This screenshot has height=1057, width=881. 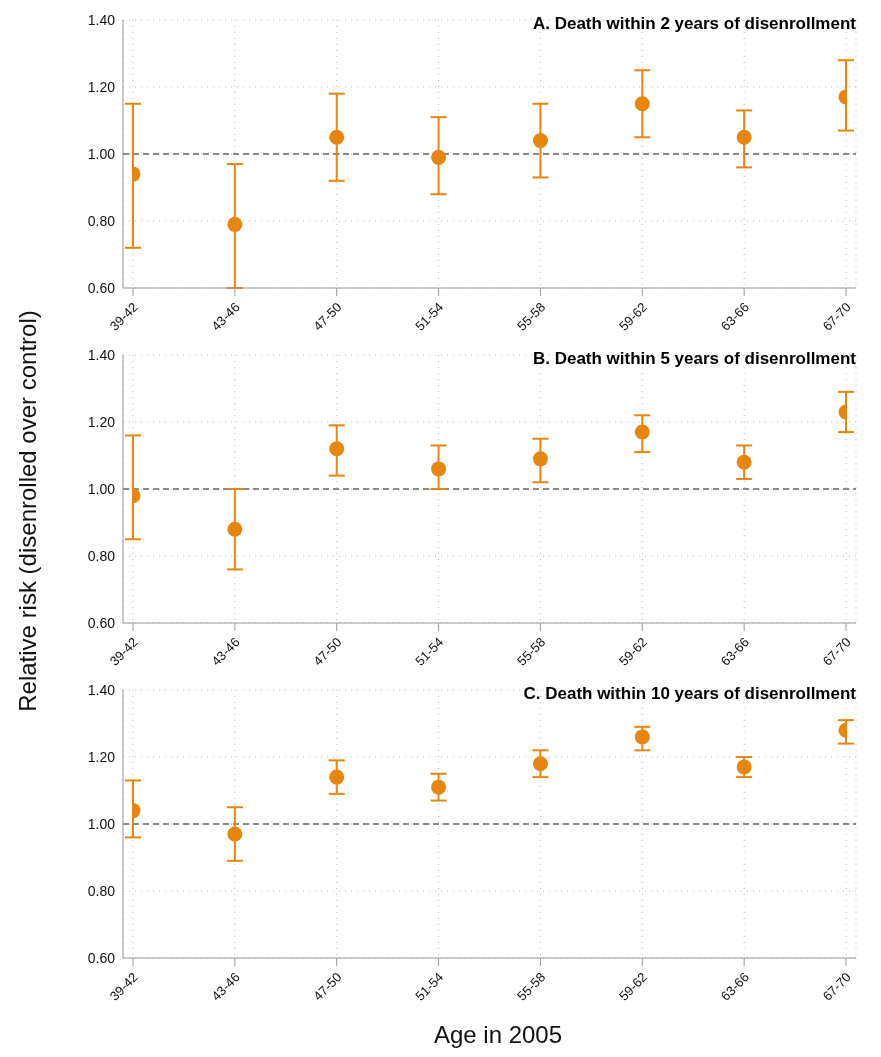 What do you see at coordinates (28, 510) in the screenshot?
I see `y-axis-title: Relative risk (disenrolled over control)` at bounding box center [28, 510].